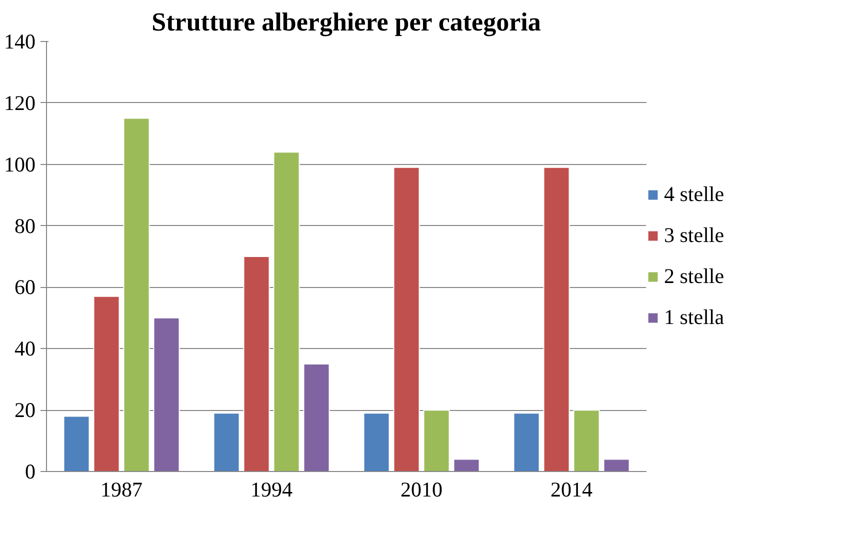  Describe the element at coordinates (695, 276) in the screenshot. I see `legend-label: 2 stelle` at that location.